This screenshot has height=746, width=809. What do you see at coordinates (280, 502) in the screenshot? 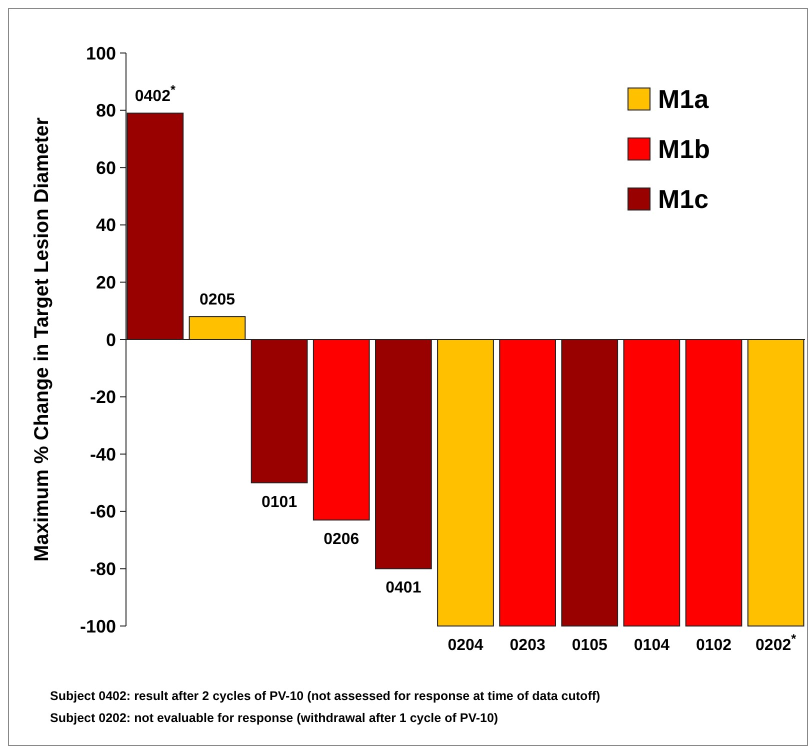
I see `x-tick-label: 0101` at bounding box center [280, 502].